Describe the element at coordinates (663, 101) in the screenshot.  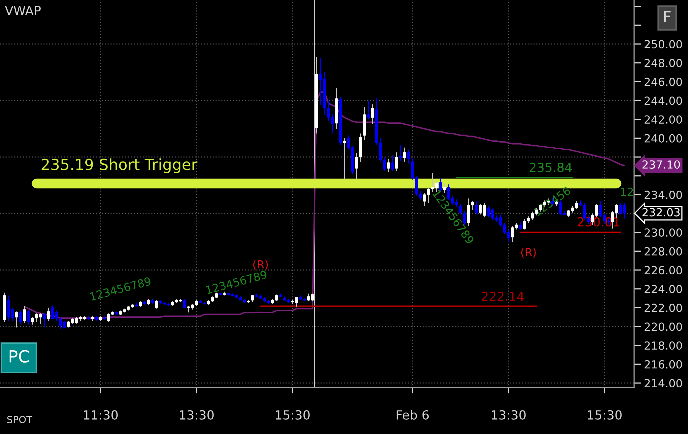
I see `y-tick-label: 244.00` at that location.